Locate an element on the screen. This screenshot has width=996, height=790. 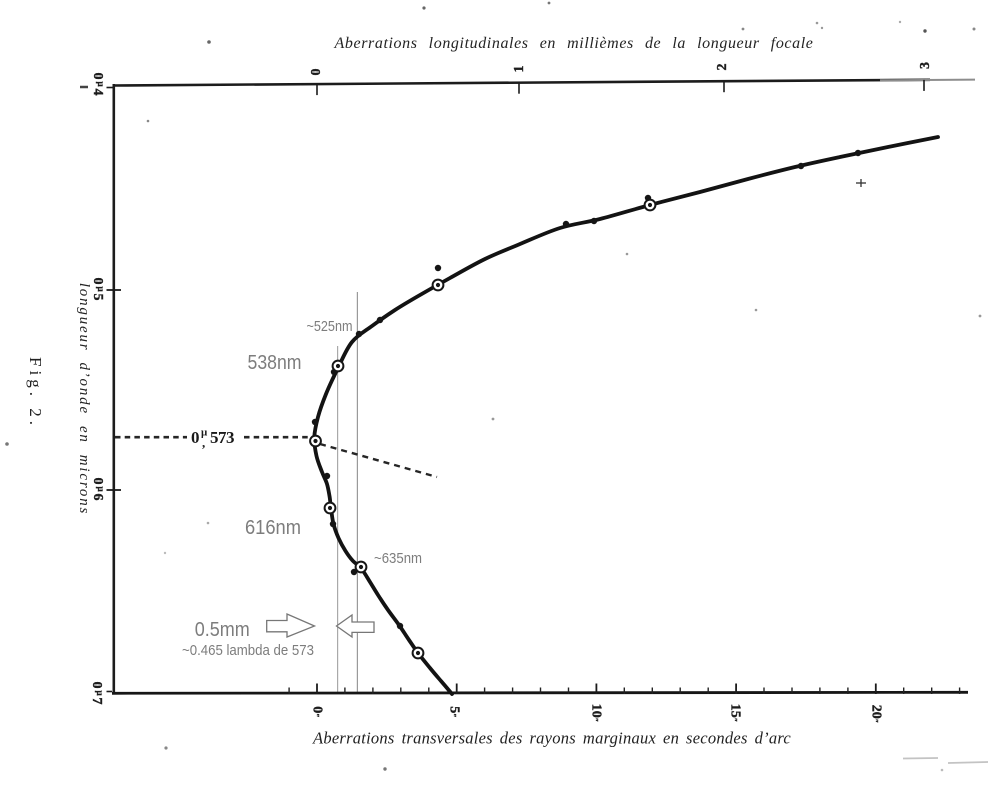
svg-text: 0μ4 is located at coordinates (98, 84).